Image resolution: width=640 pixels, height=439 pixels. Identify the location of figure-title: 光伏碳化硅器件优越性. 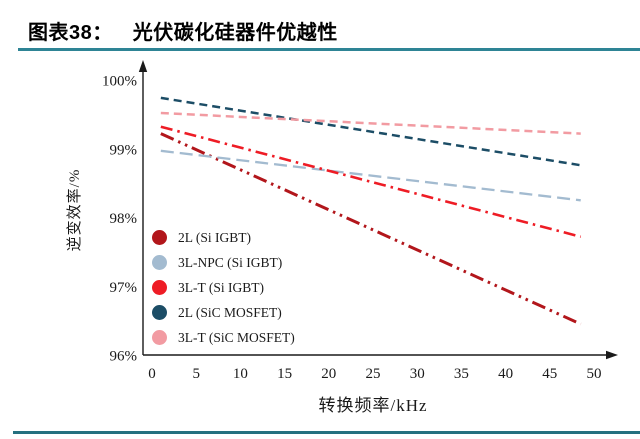
(235, 33).